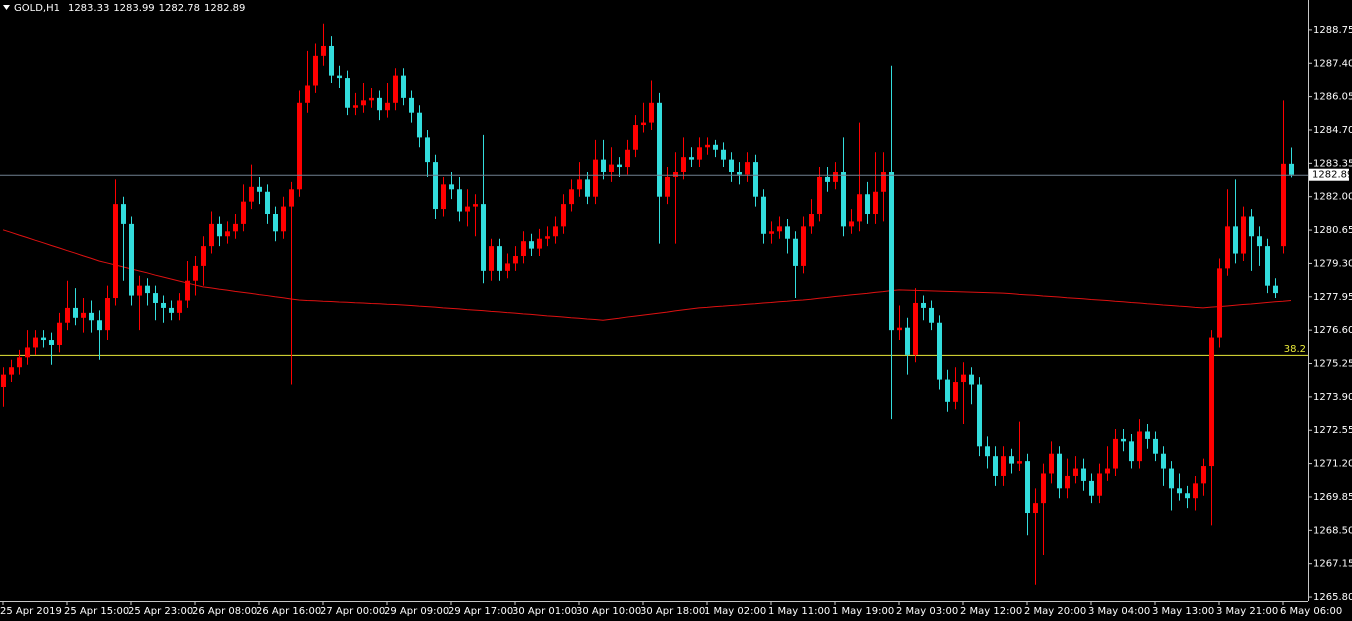  Describe the element at coordinates (96, 611) in the screenshot. I see `x-tick-label: 25 Apr 15:00` at that location.